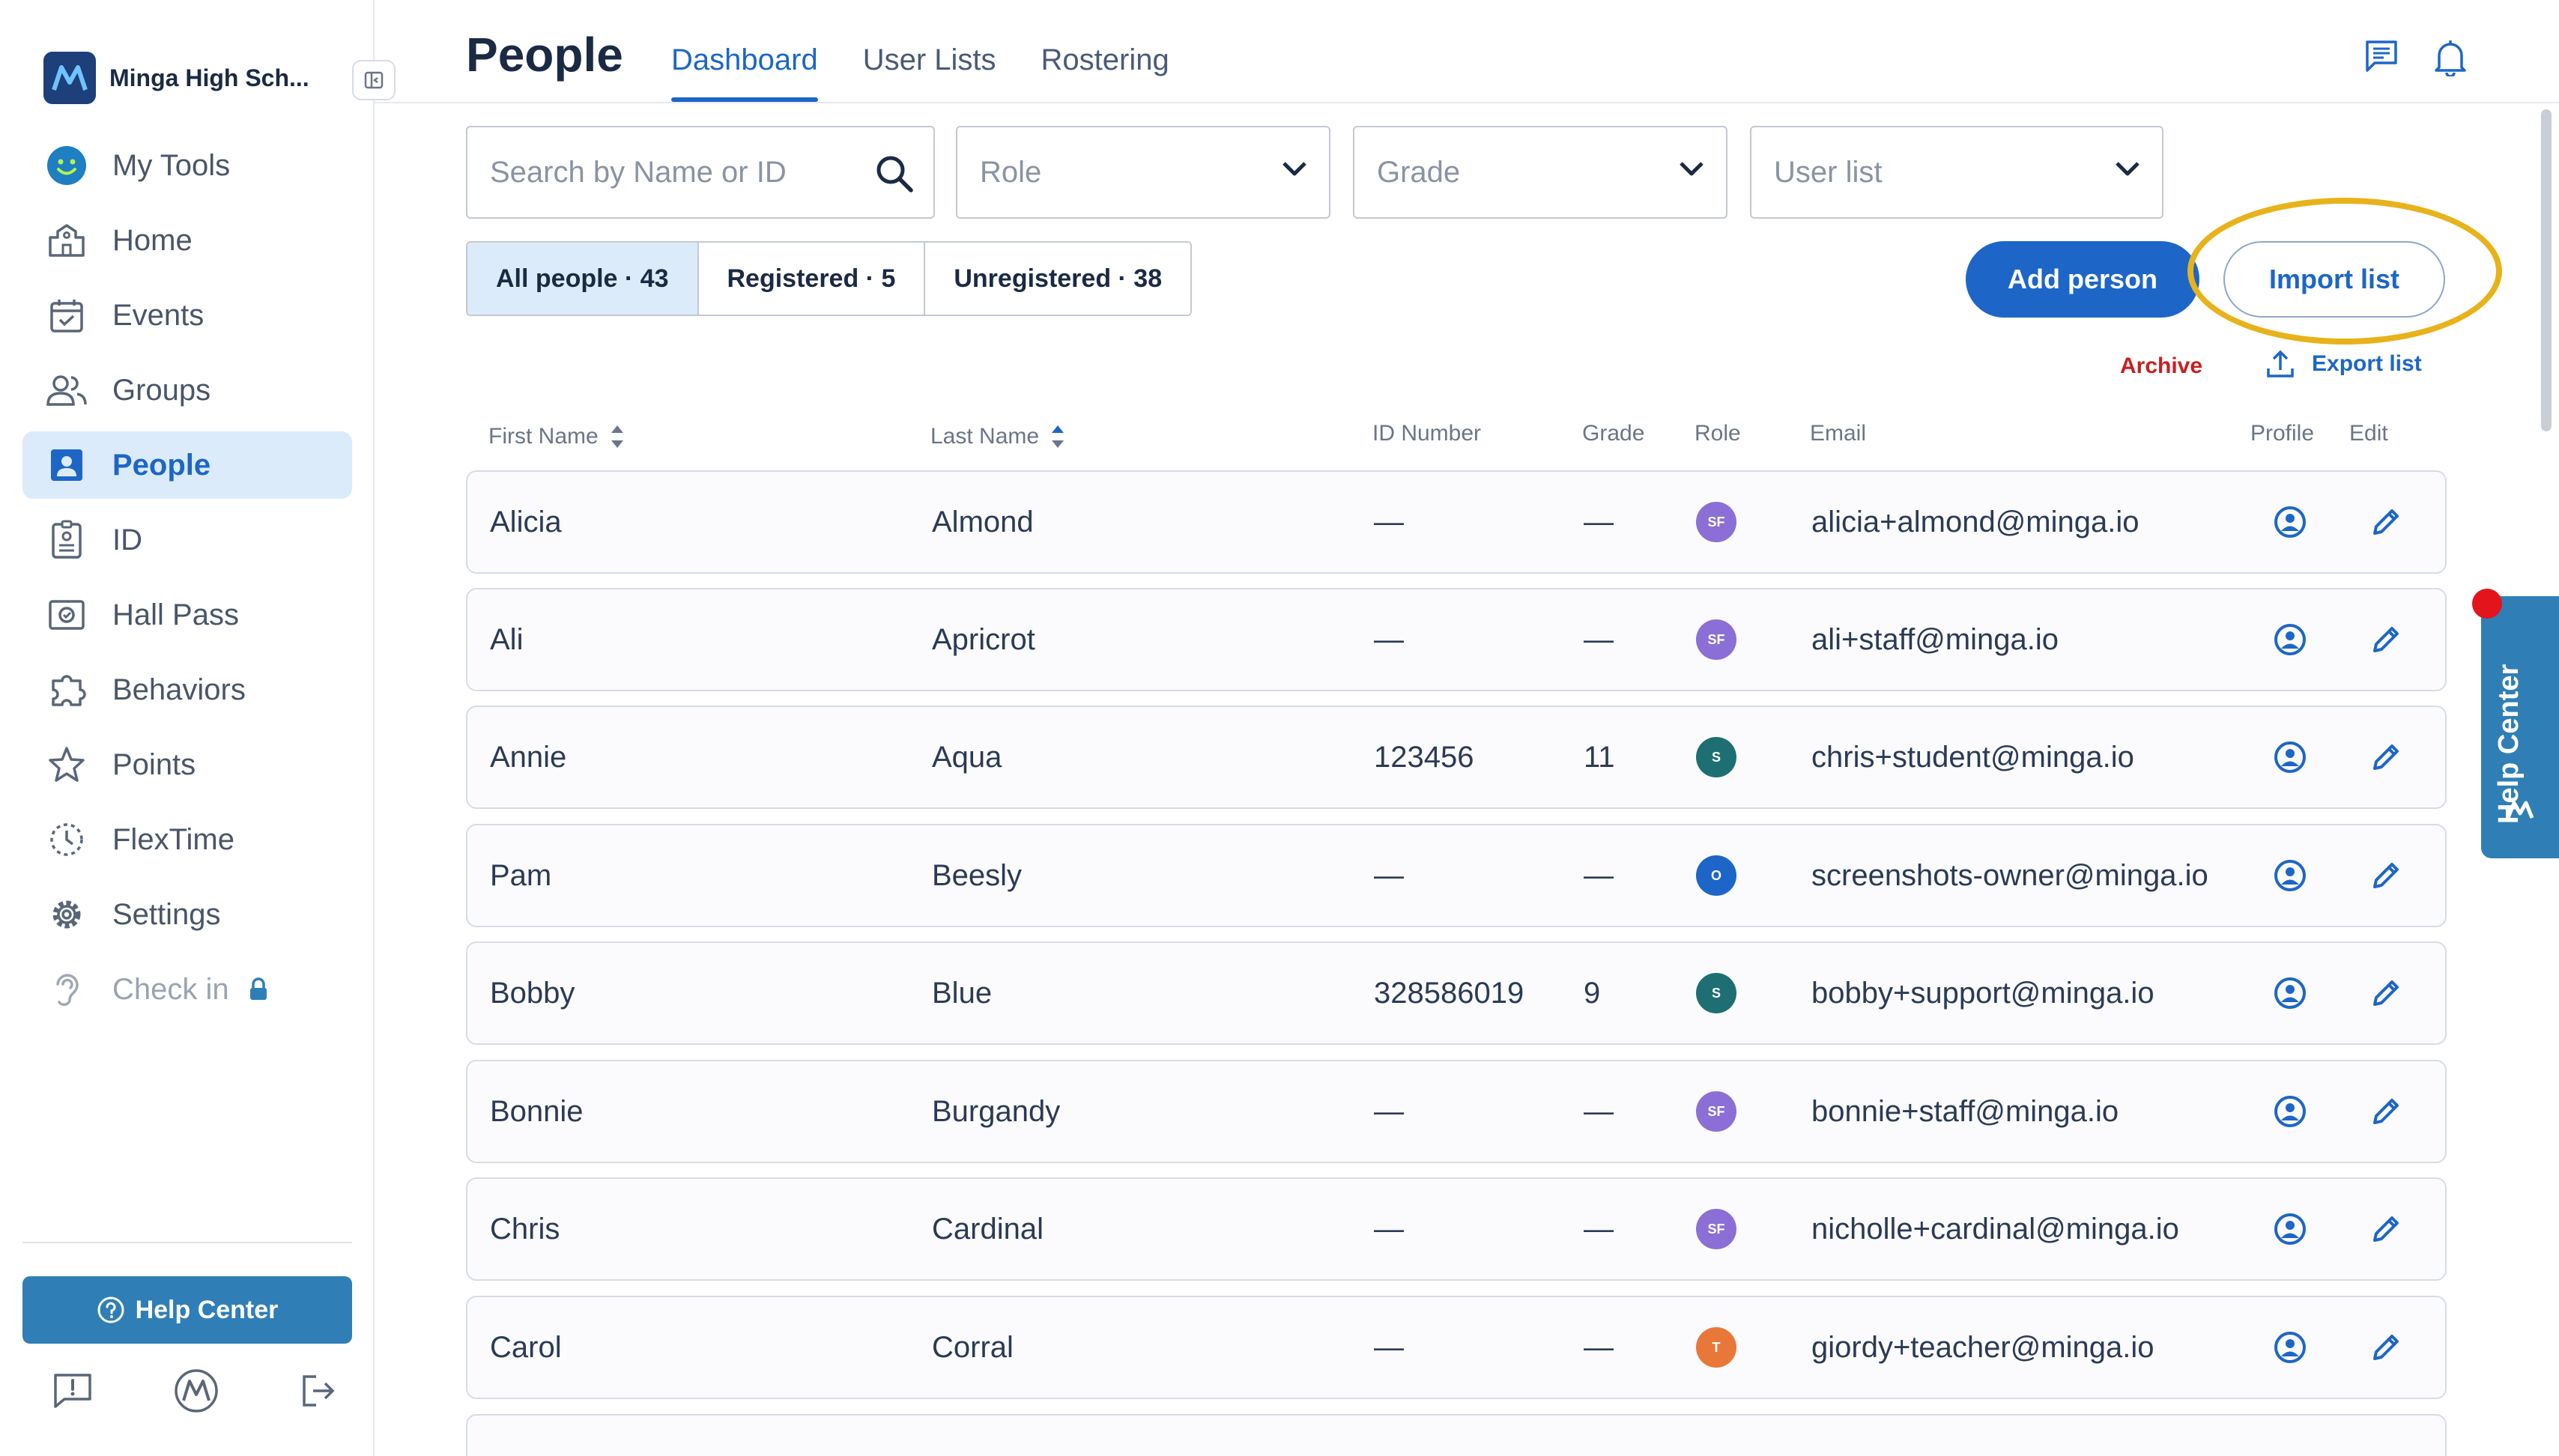 The image size is (2559, 1456). What do you see at coordinates (2451, 57) in the screenshot?
I see `notifications-bell-icon` at bounding box center [2451, 57].